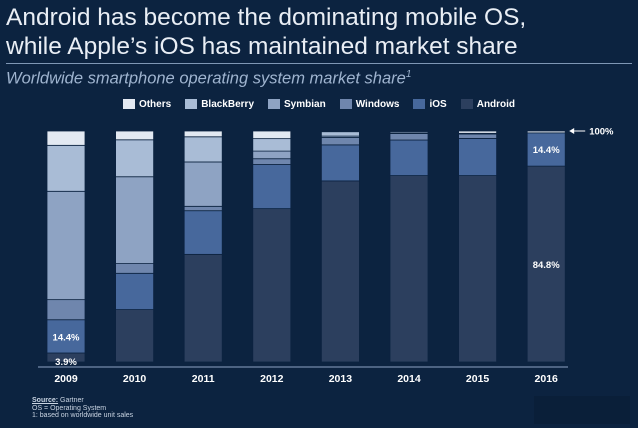 The width and height of the screenshot is (638, 428). What do you see at coordinates (305, 104) in the screenshot?
I see `legend-label-symbian: Symbian` at bounding box center [305, 104].